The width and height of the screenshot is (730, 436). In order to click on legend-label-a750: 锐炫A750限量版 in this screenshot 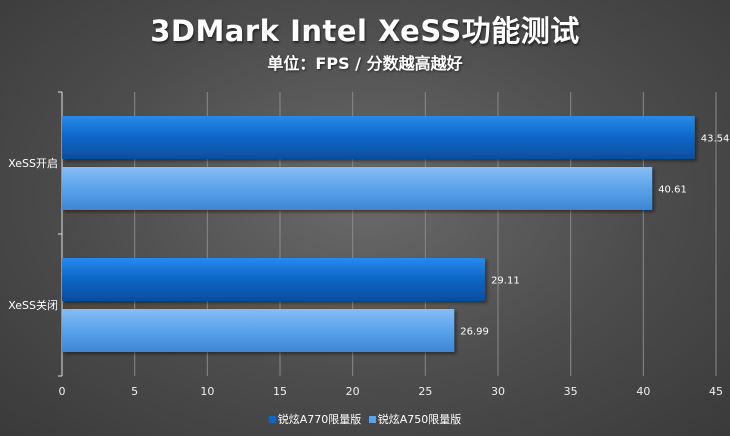, I will do `click(419, 419)`.